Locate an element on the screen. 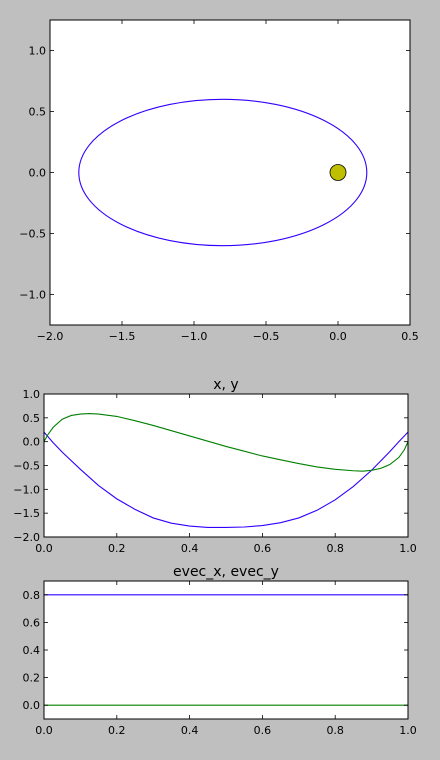  x-tick-label: 0.5 is located at coordinates (410, 336).